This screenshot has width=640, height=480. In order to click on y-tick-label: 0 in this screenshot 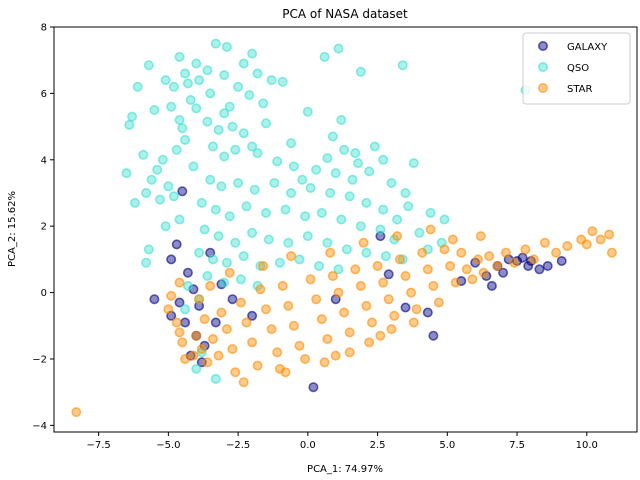, I will do `click(44, 293)`.